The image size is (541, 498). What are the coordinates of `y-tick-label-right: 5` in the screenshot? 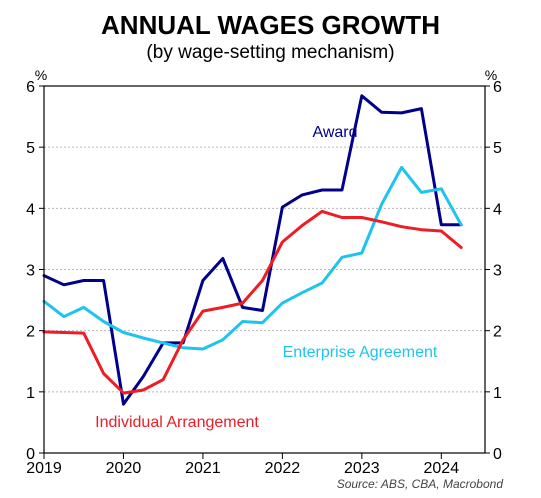 It's located at (497, 148).